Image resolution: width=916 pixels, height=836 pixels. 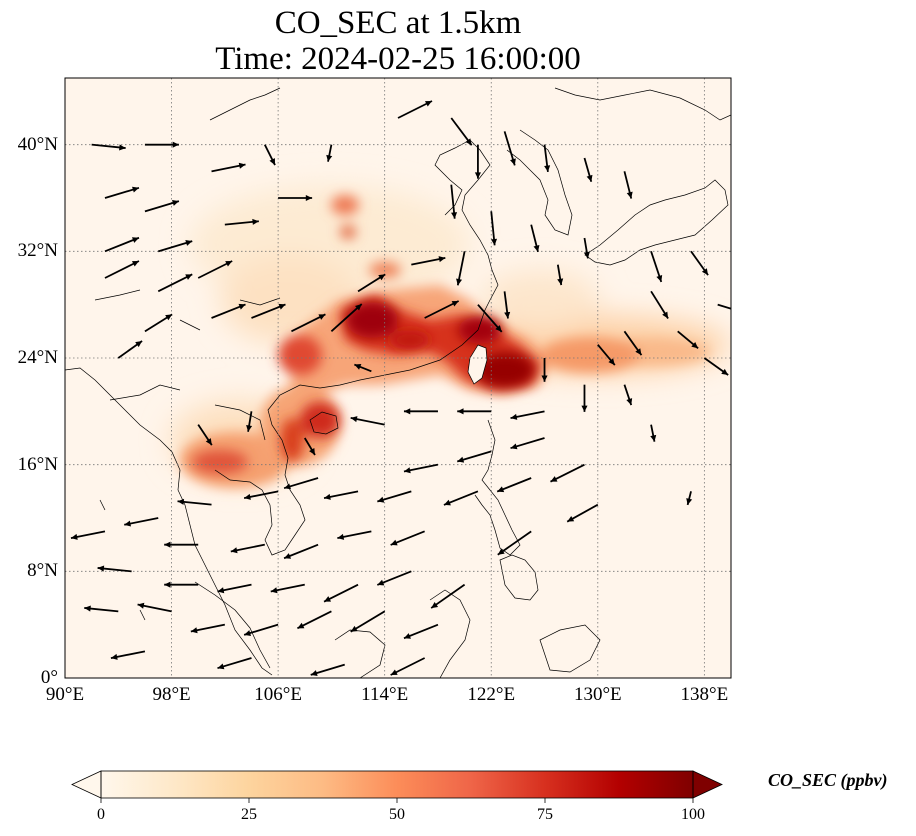 I want to click on map-time: Time: 2024-02-25 16:00:00, so click(x=398, y=59).